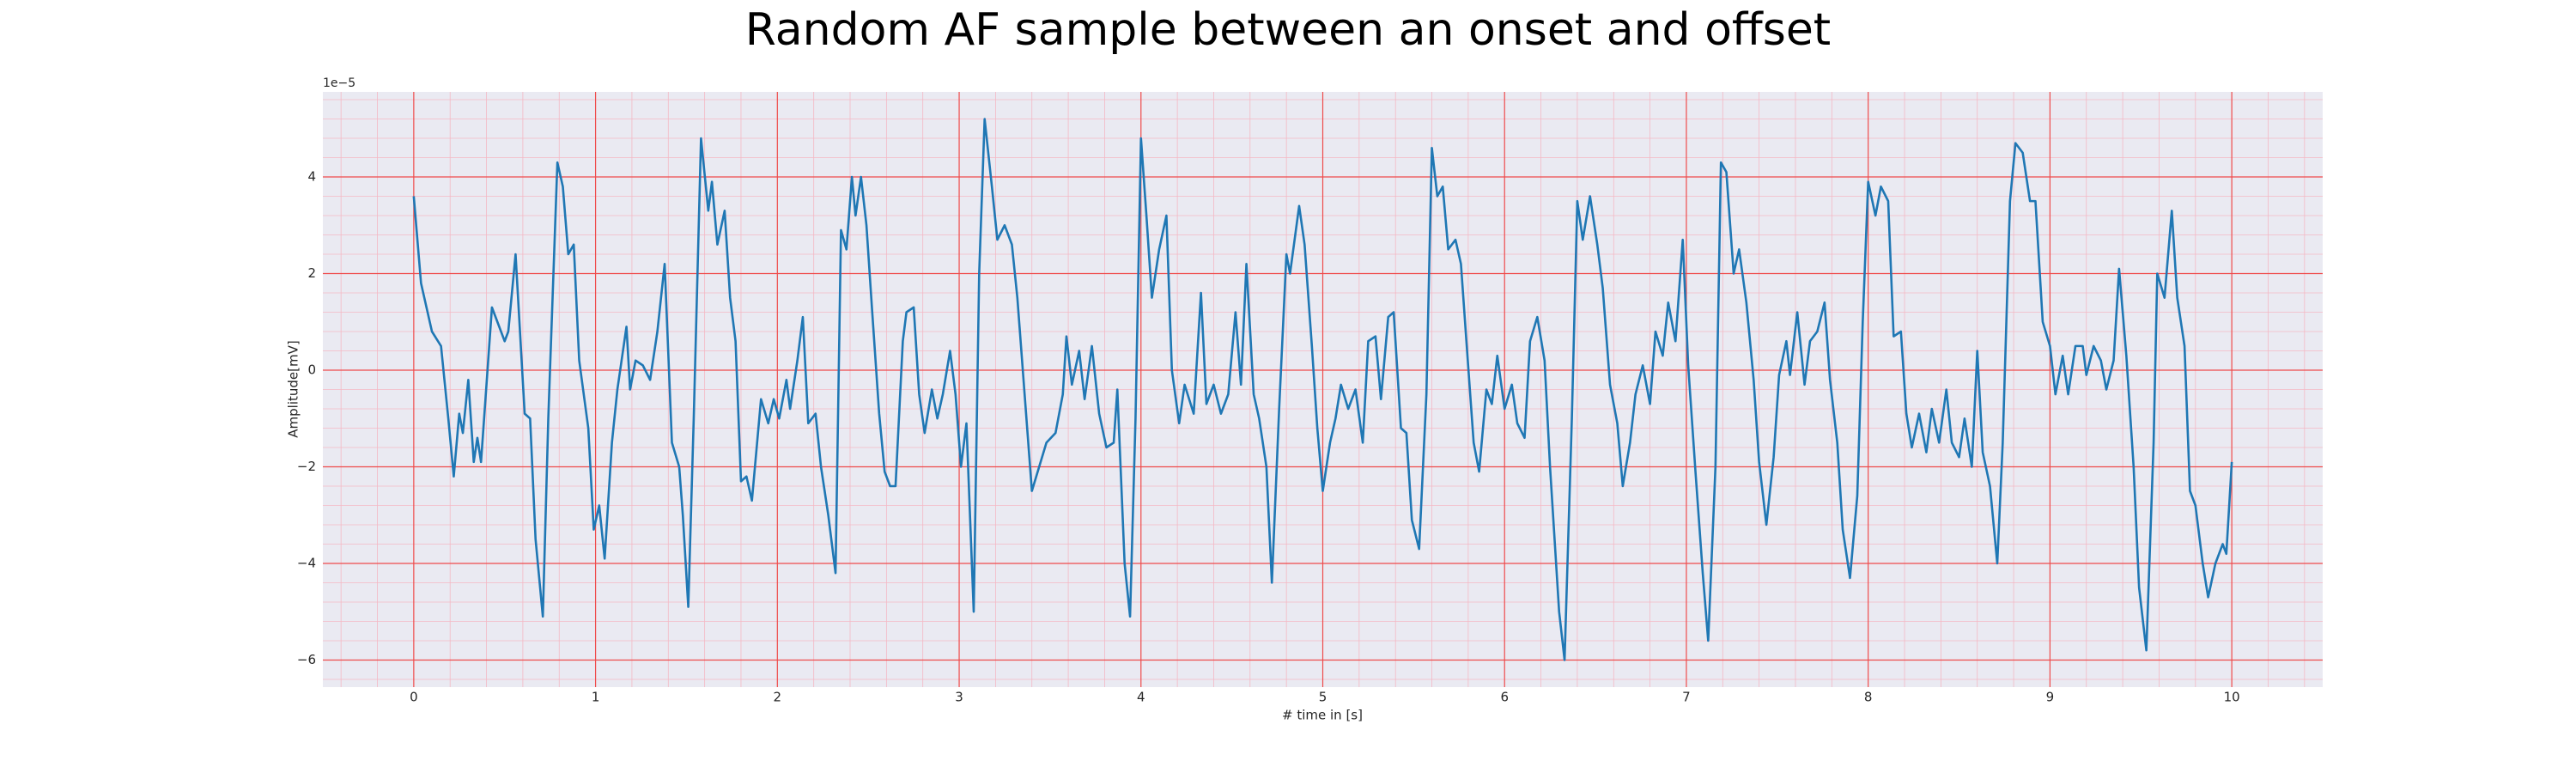  Describe the element at coordinates (414, 697) in the screenshot. I see `x-tick-label: 0` at that location.